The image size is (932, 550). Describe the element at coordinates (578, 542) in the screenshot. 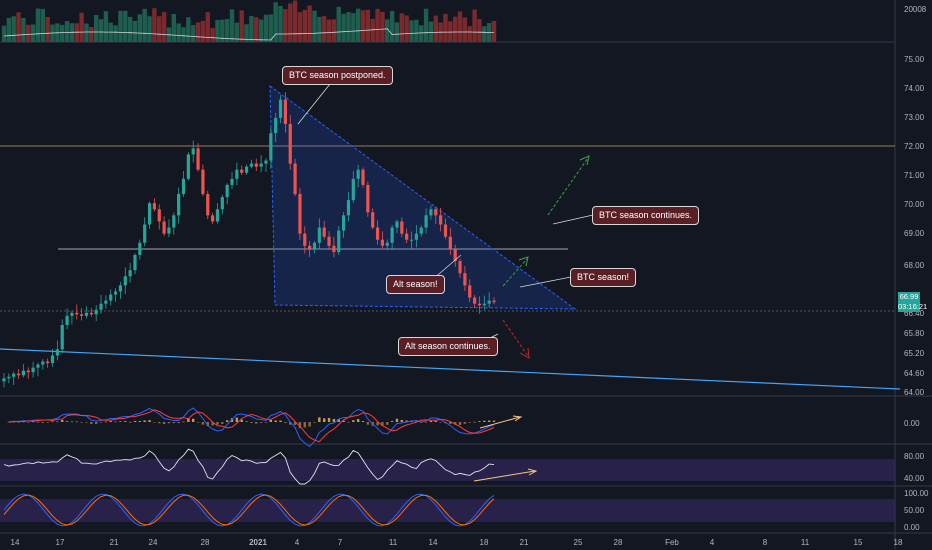

I see `time-tick: 25` at that location.